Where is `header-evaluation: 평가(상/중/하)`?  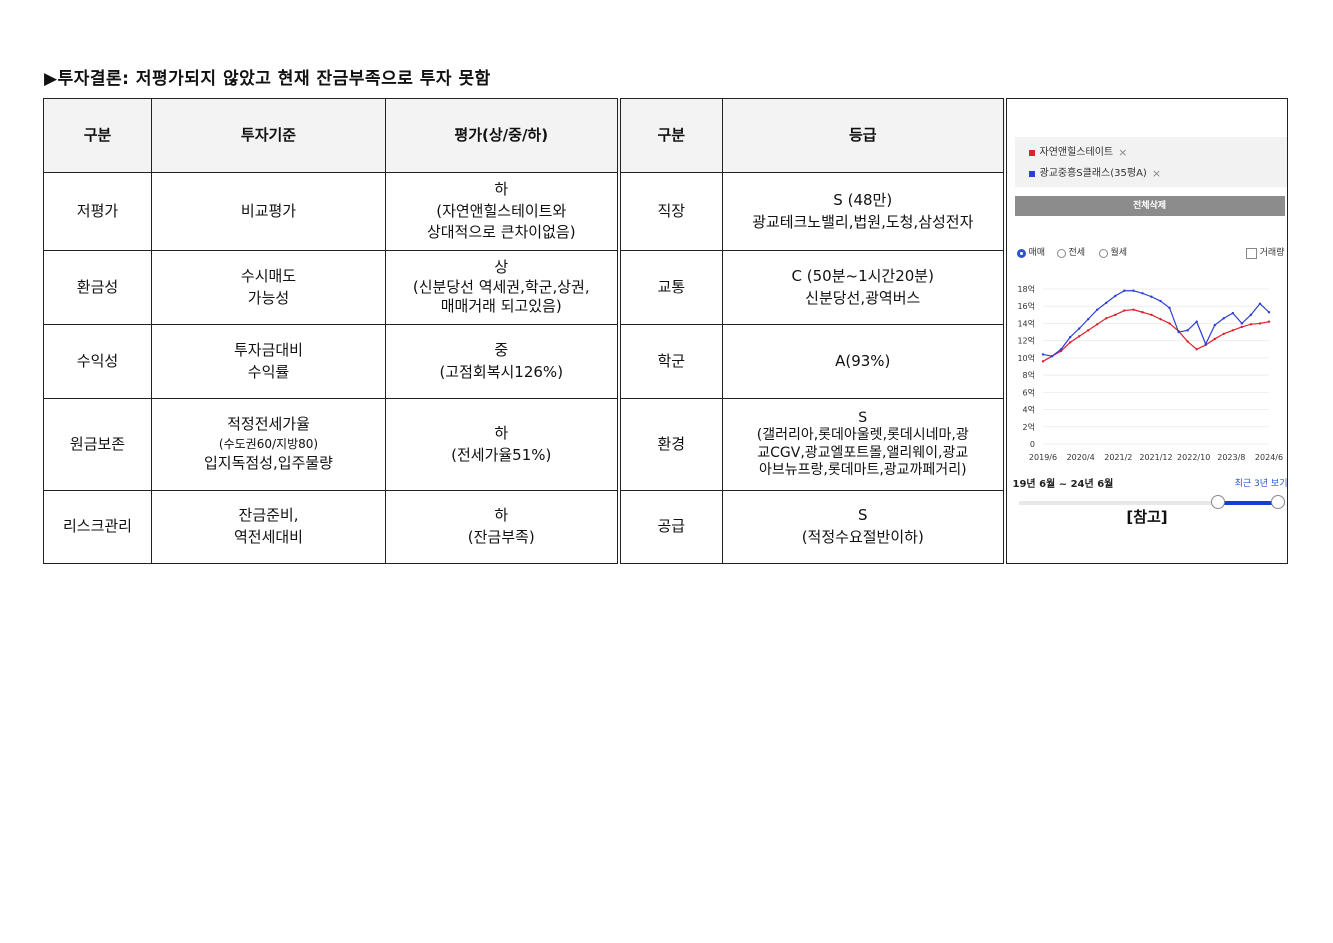 header-evaluation: 평가(상/중/하) is located at coordinates (503, 135).